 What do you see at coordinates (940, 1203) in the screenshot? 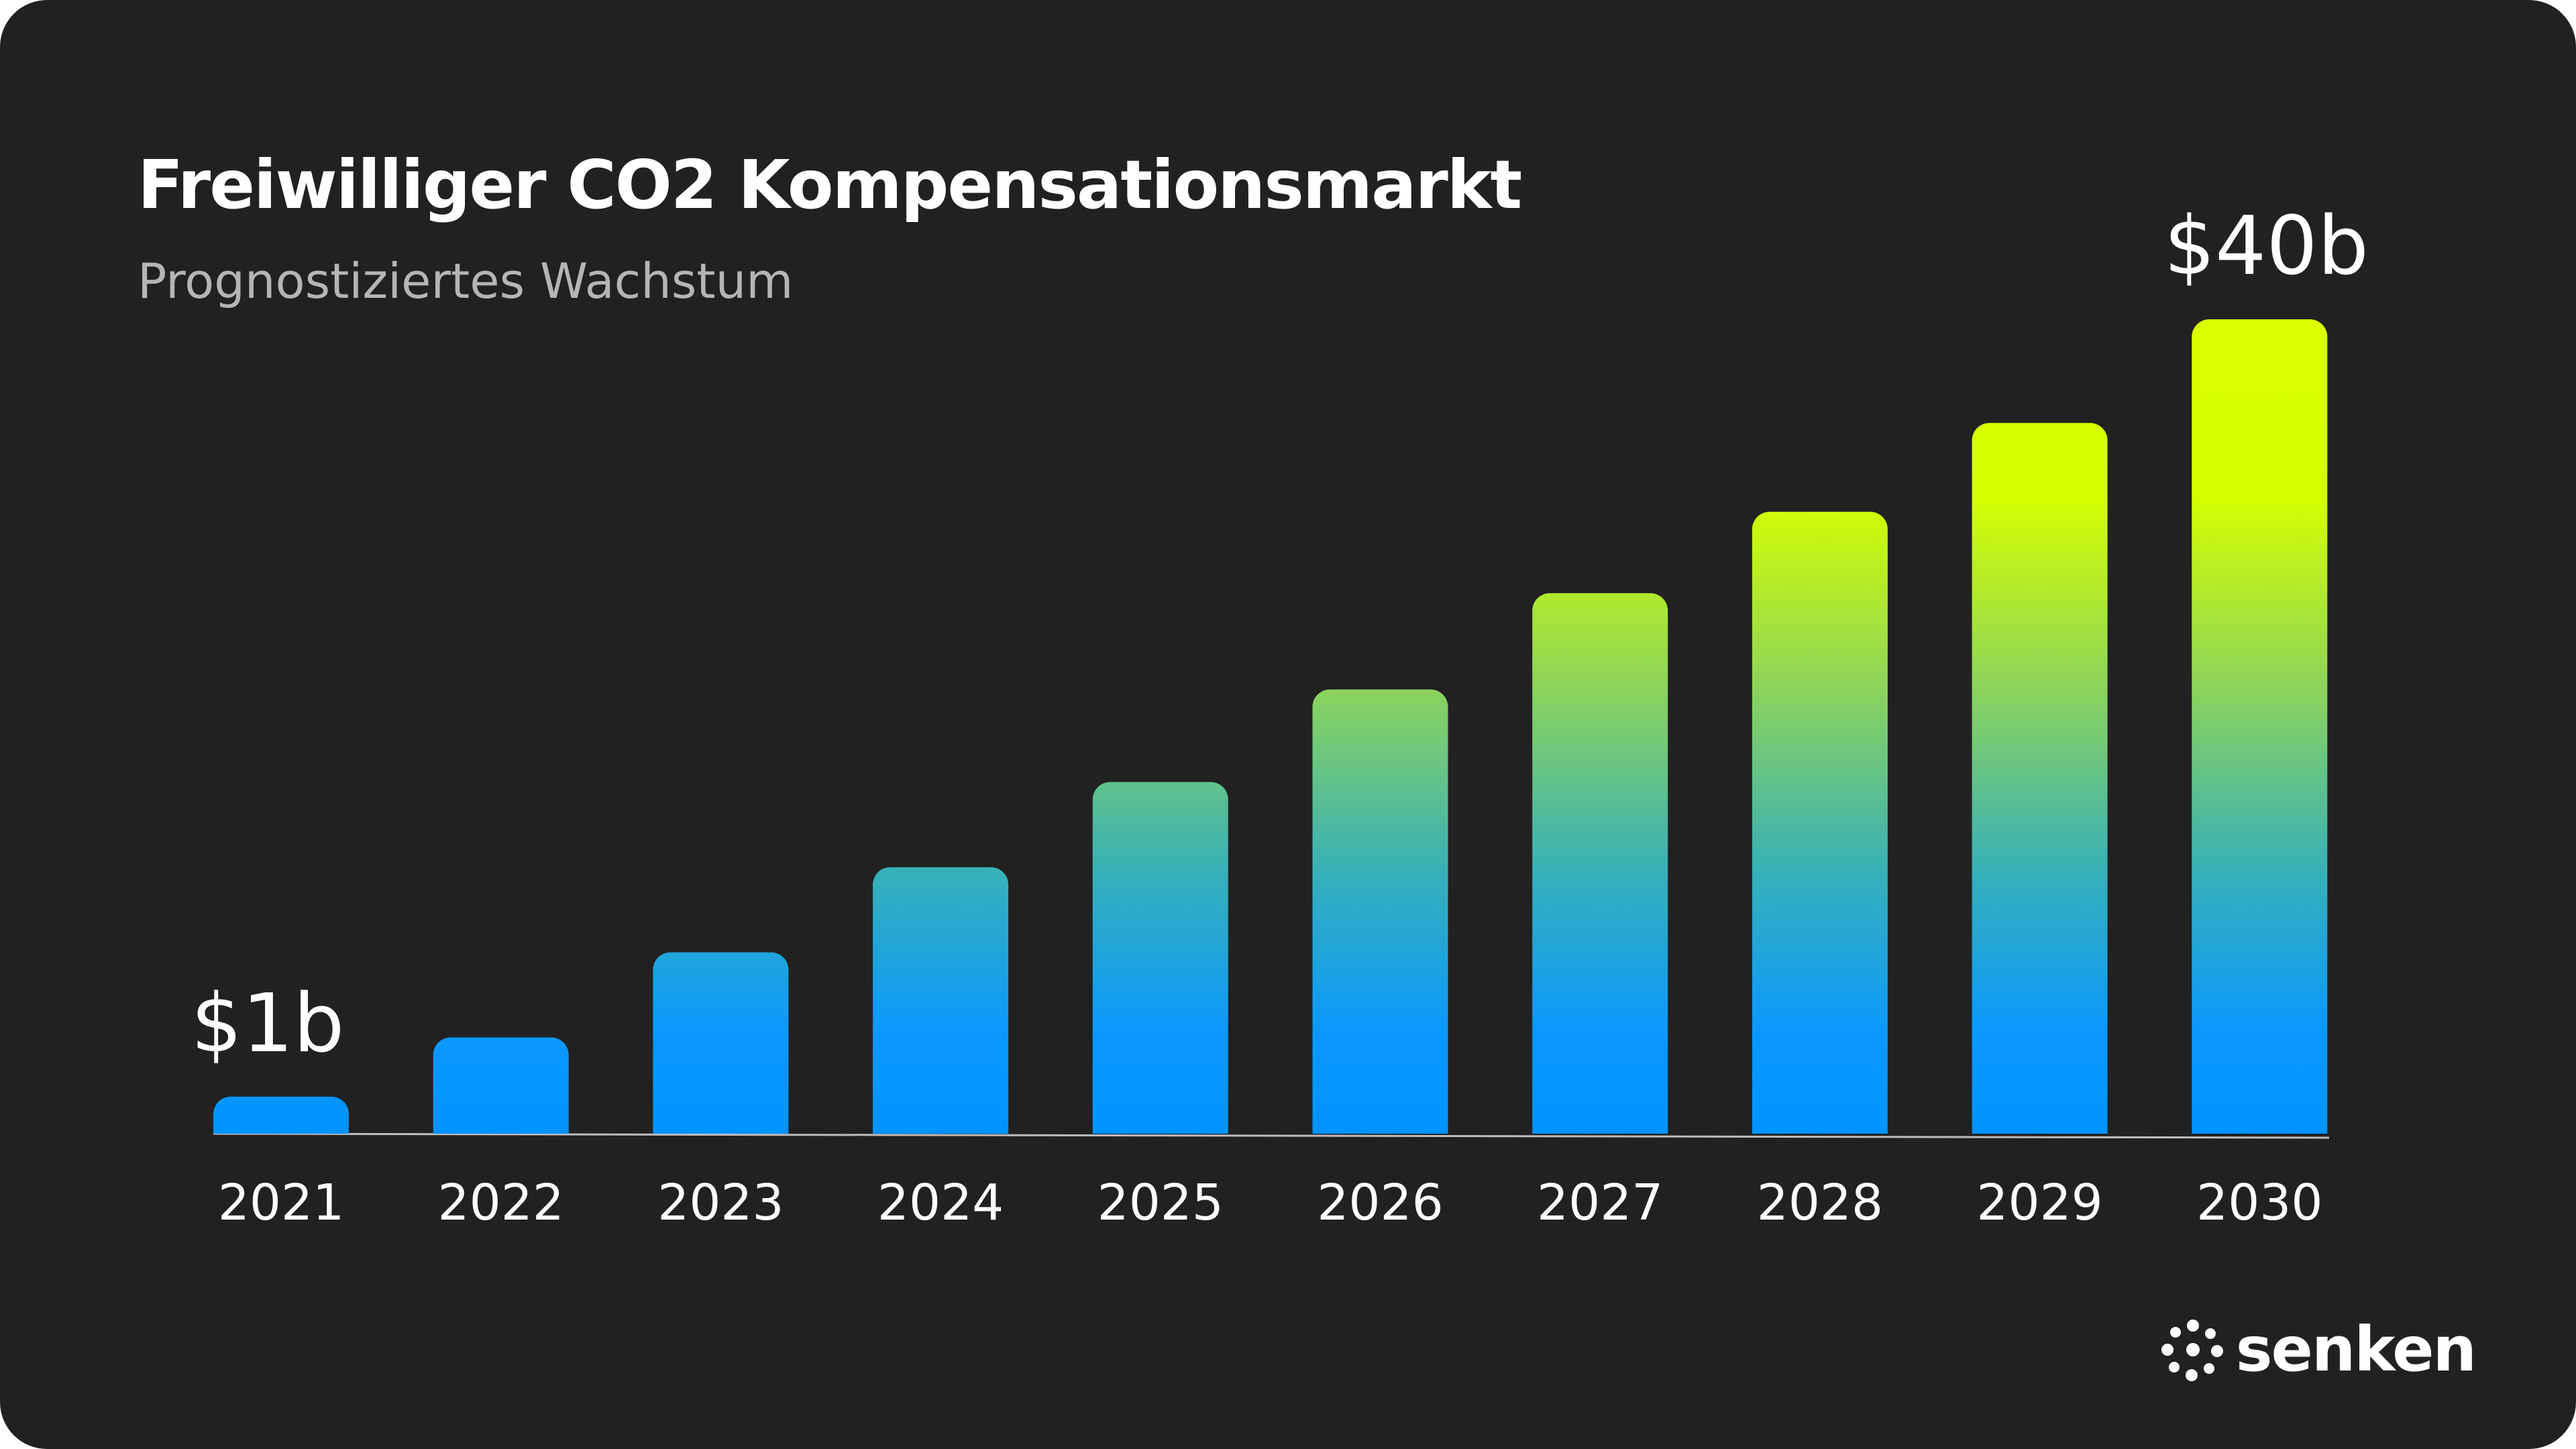
I see `x-tick-label: 2024` at bounding box center [940, 1203].